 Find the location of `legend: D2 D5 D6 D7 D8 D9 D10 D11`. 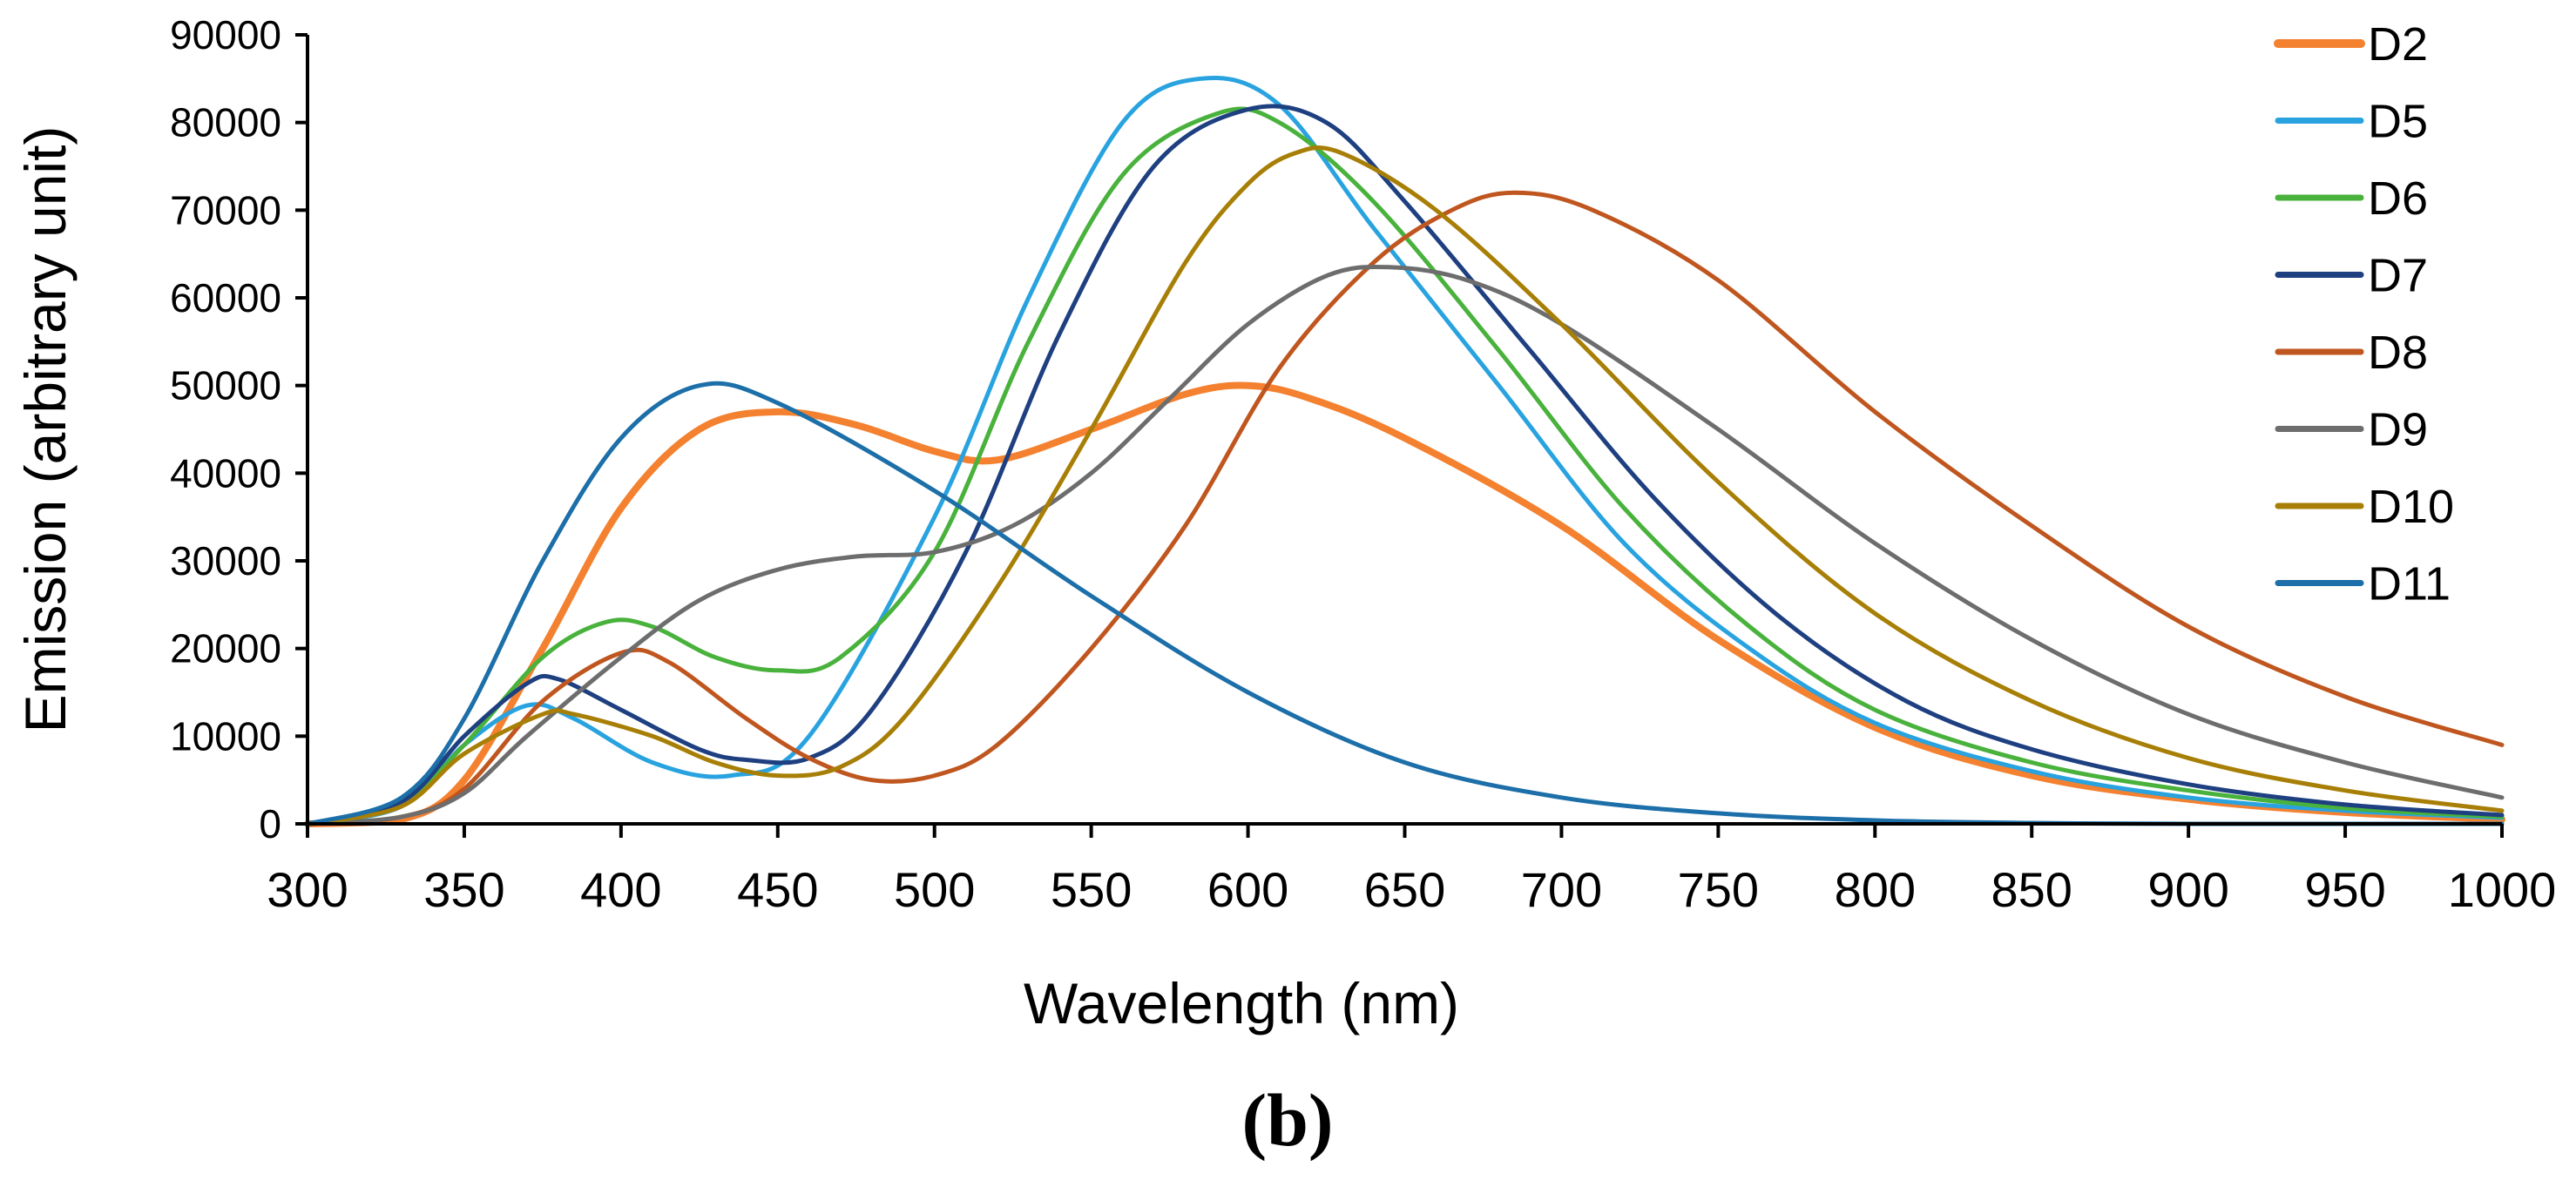

legend: D2 D5 D6 D7 D8 D9 D10 D11 is located at coordinates (2364, 314).